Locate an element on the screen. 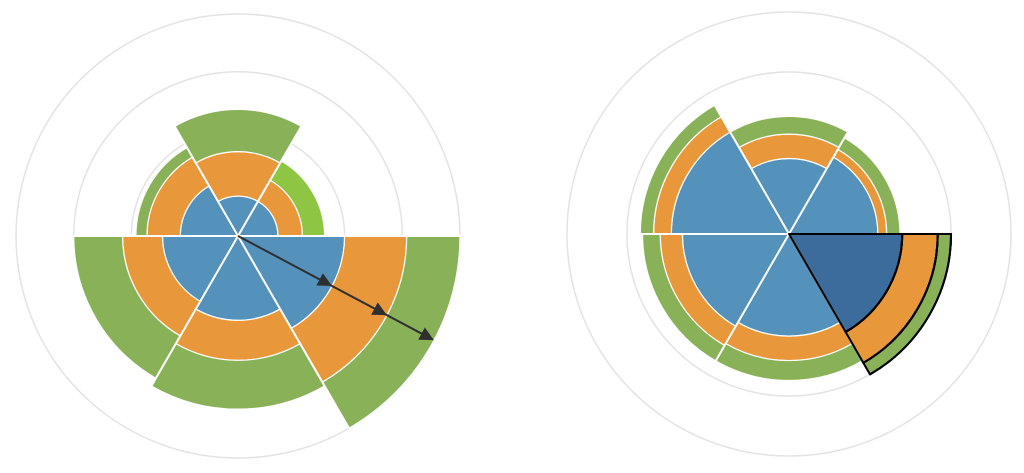  arrow-middle is located at coordinates (357, 299).